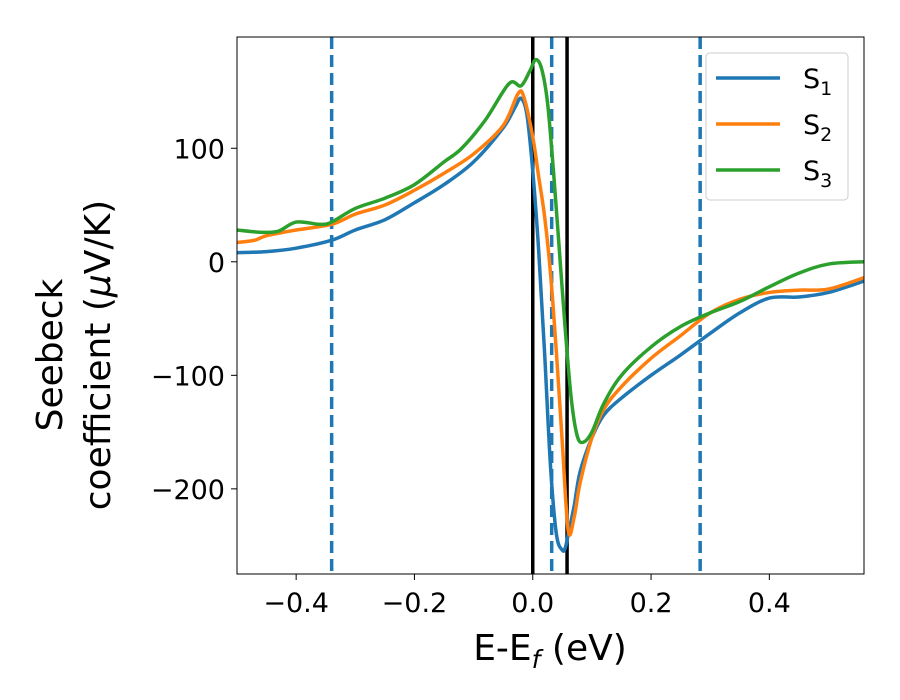  What do you see at coordinates (651, 603) in the screenshot?
I see `x-tick-label: 0.2` at bounding box center [651, 603].